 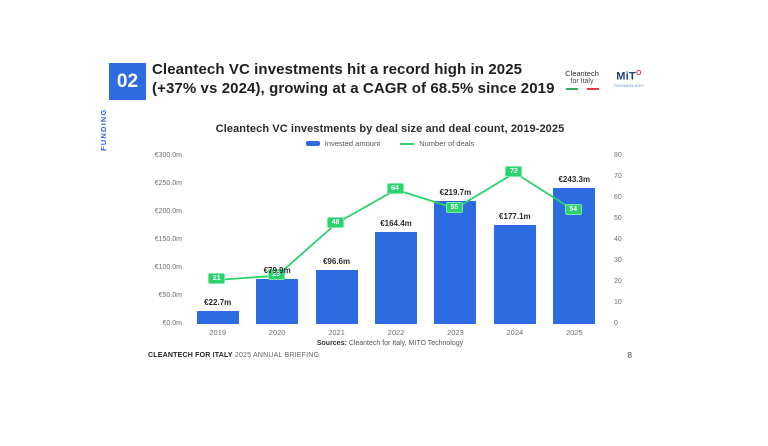 What do you see at coordinates (582, 89) in the screenshot?
I see `italy-flag-underline` at bounding box center [582, 89].